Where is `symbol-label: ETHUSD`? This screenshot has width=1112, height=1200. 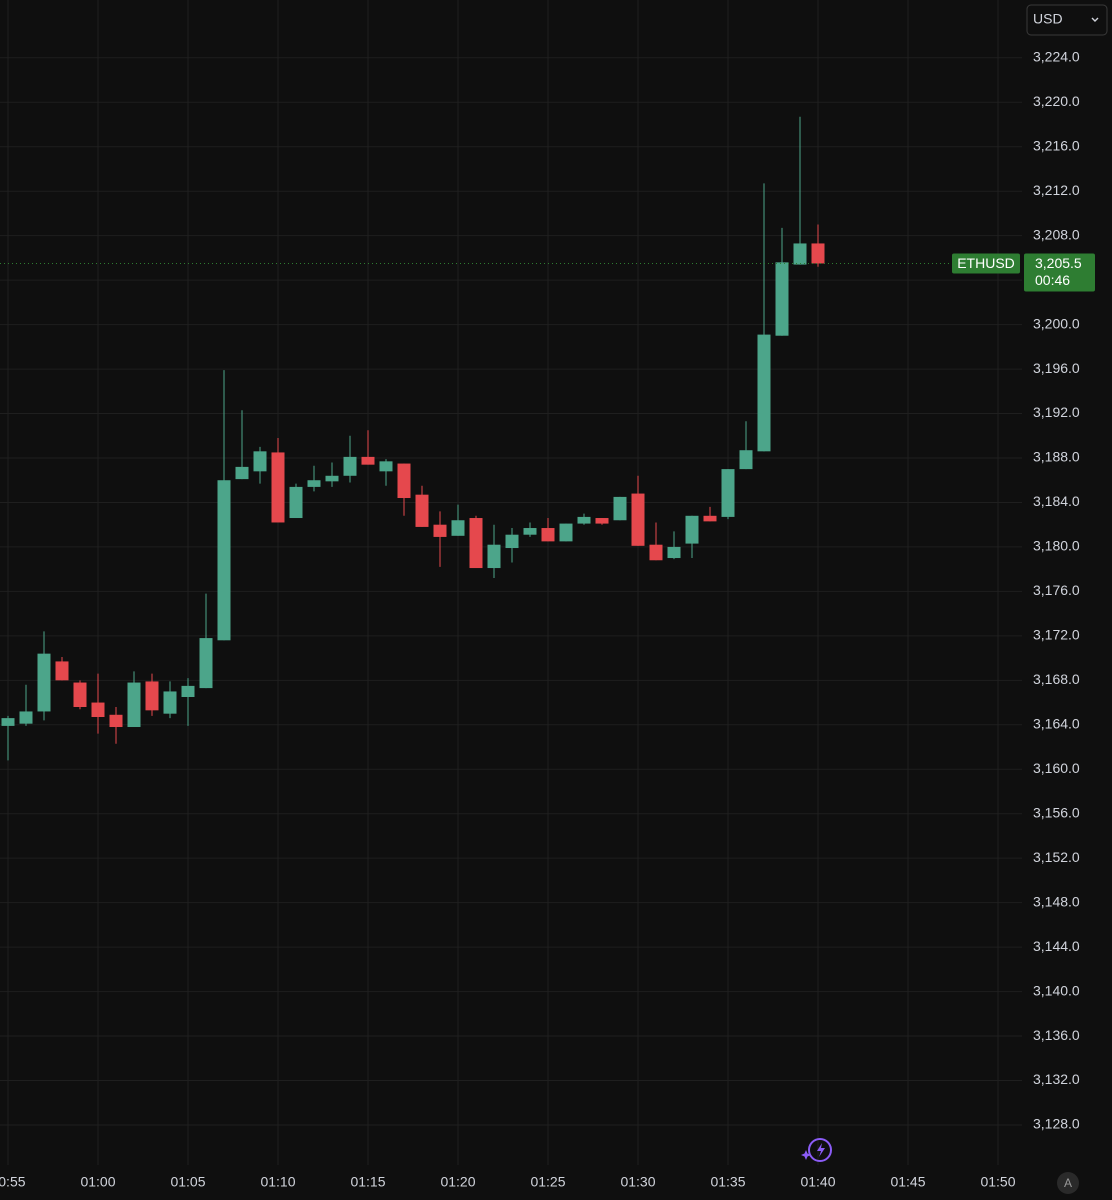
symbol-label: ETHUSD is located at coordinates (986, 263).